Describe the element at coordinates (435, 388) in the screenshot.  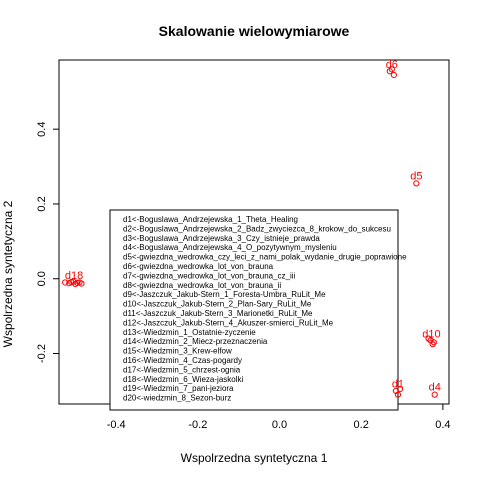
I see `point-label: d4` at that location.